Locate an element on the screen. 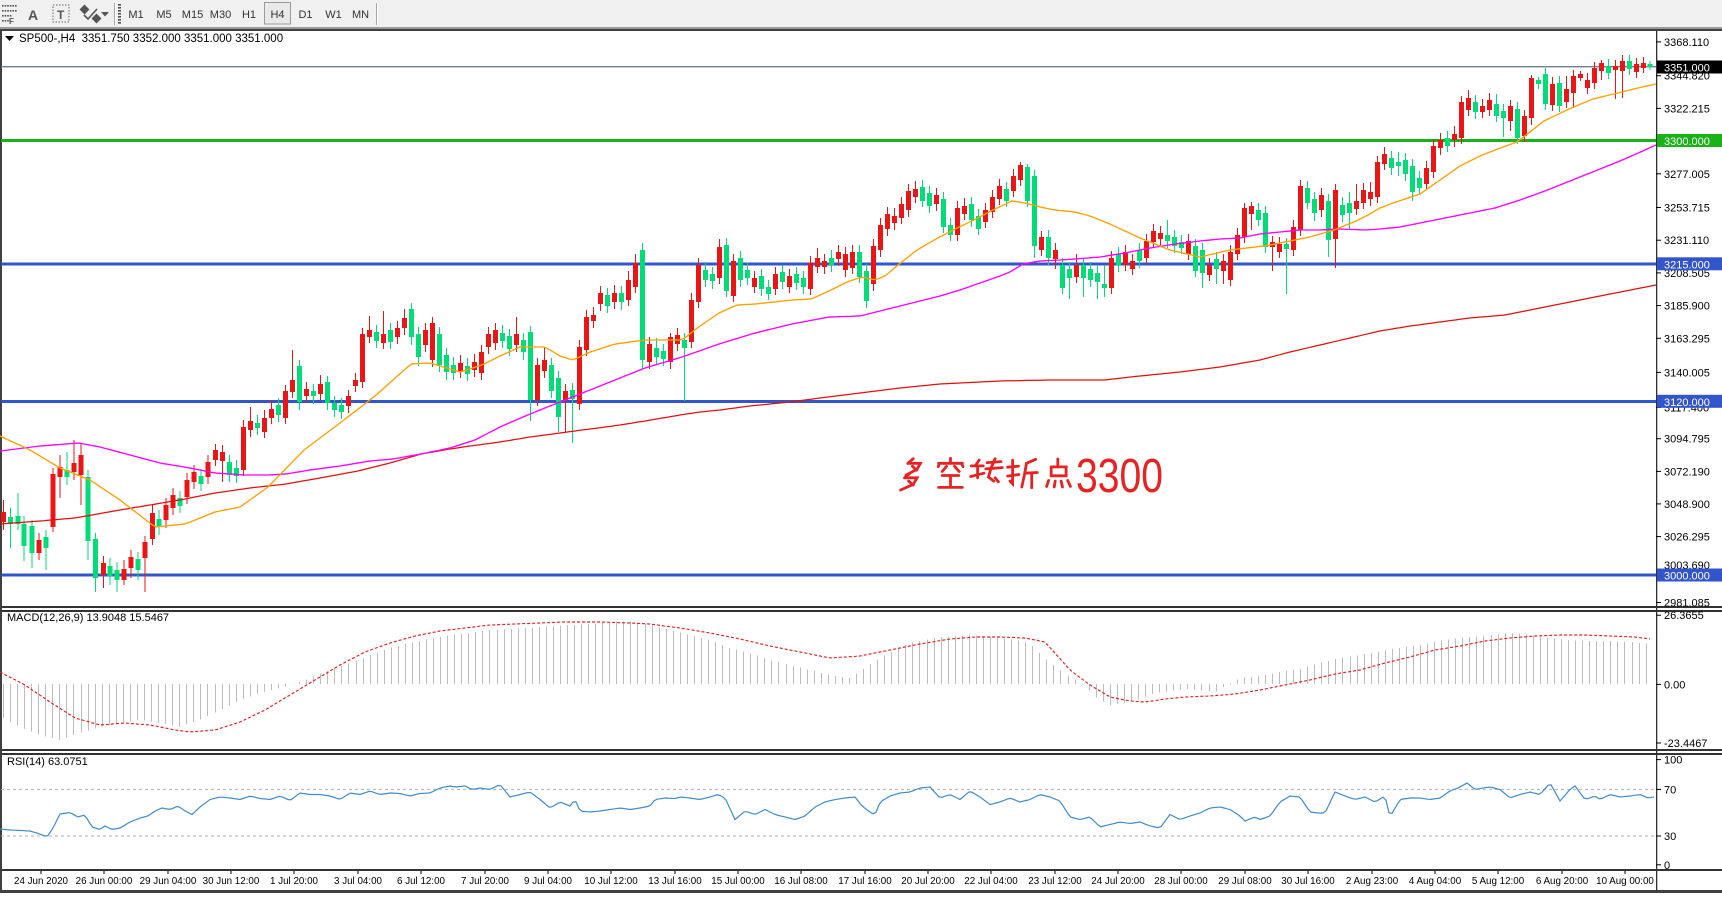  svg-text: 29 Jul 08:00 is located at coordinates (1245, 881).